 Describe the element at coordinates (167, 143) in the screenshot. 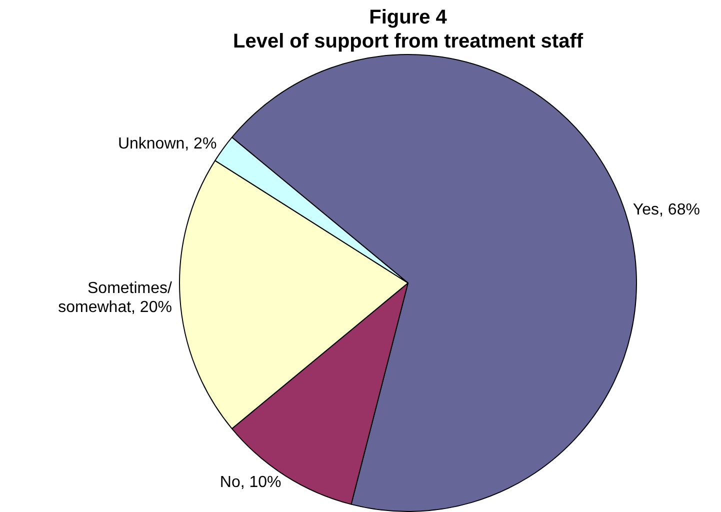

I see `slice-label: Unknown, 2%` at that location.